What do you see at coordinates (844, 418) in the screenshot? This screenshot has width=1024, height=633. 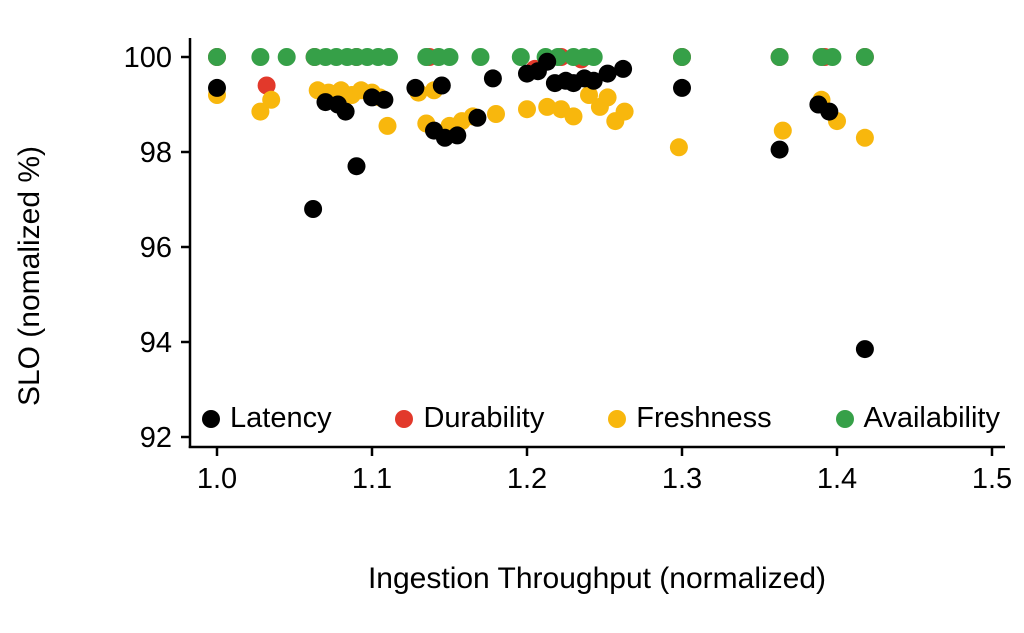 I see `legend-dot-availability` at bounding box center [844, 418].